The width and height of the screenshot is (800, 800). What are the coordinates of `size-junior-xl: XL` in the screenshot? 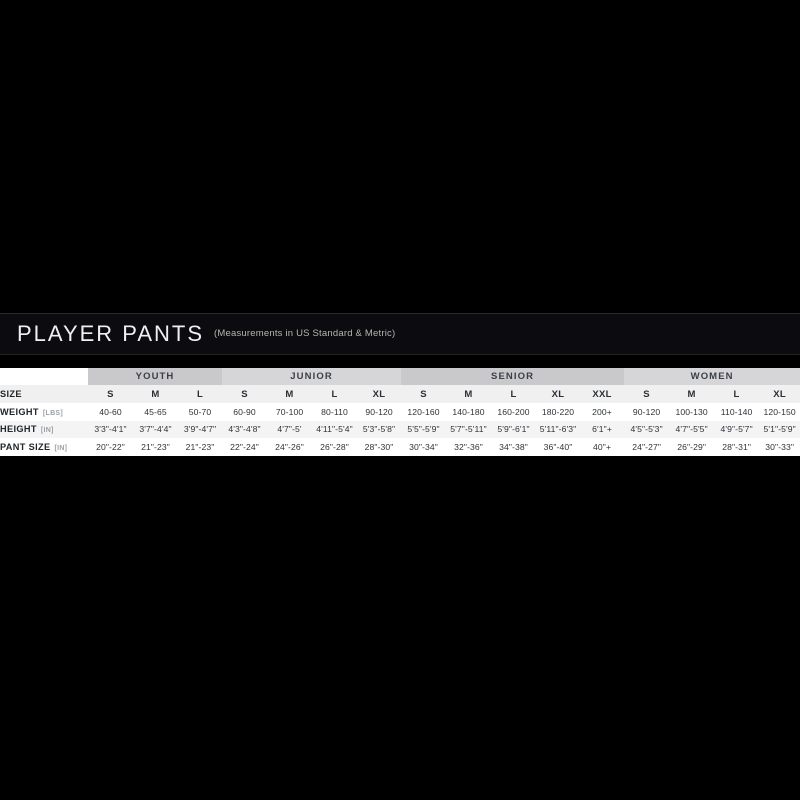 It's located at (379, 394).